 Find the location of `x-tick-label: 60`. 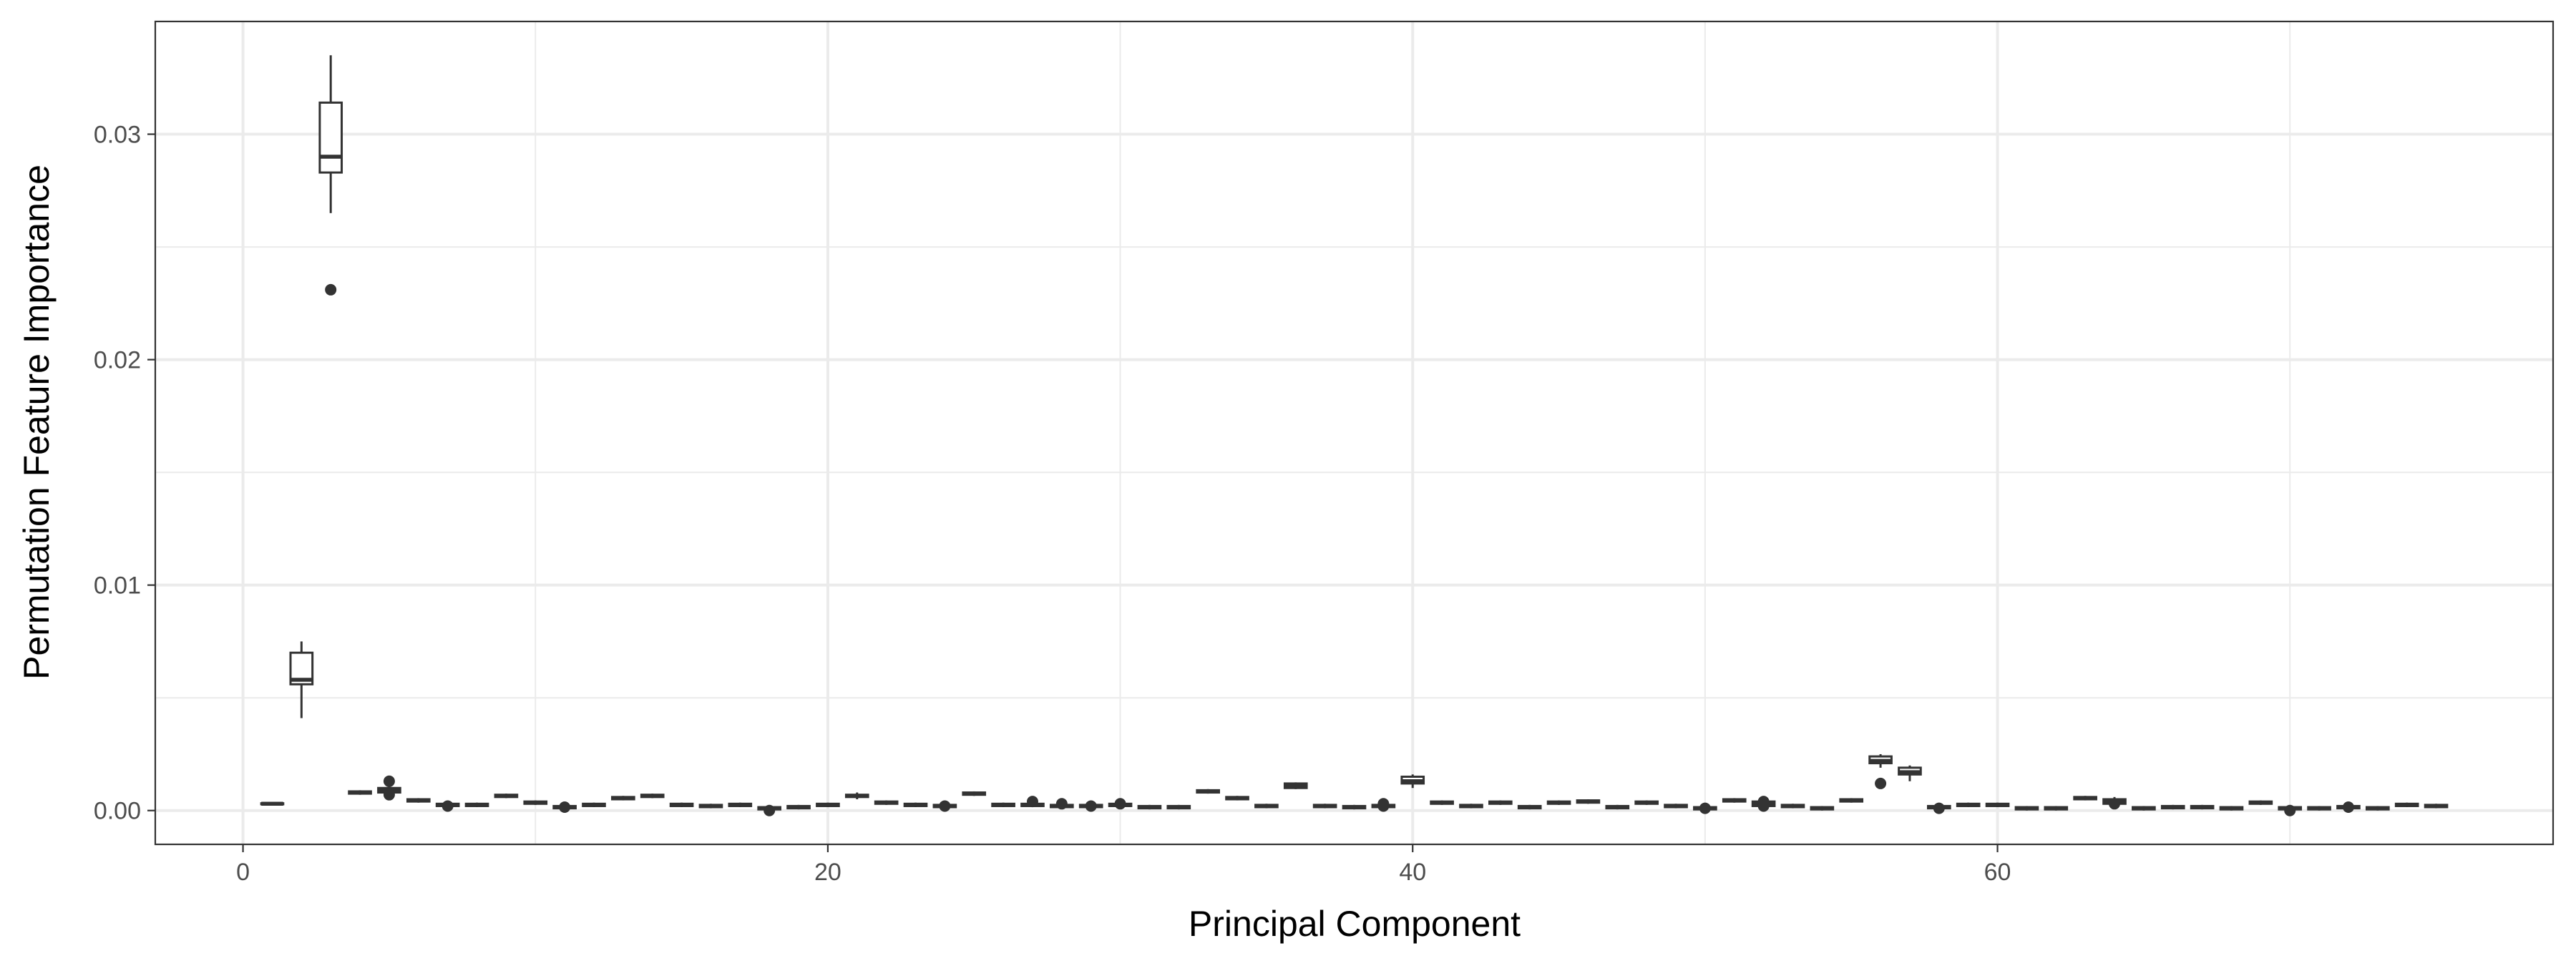

x-tick-label: 60 is located at coordinates (1997, 872).